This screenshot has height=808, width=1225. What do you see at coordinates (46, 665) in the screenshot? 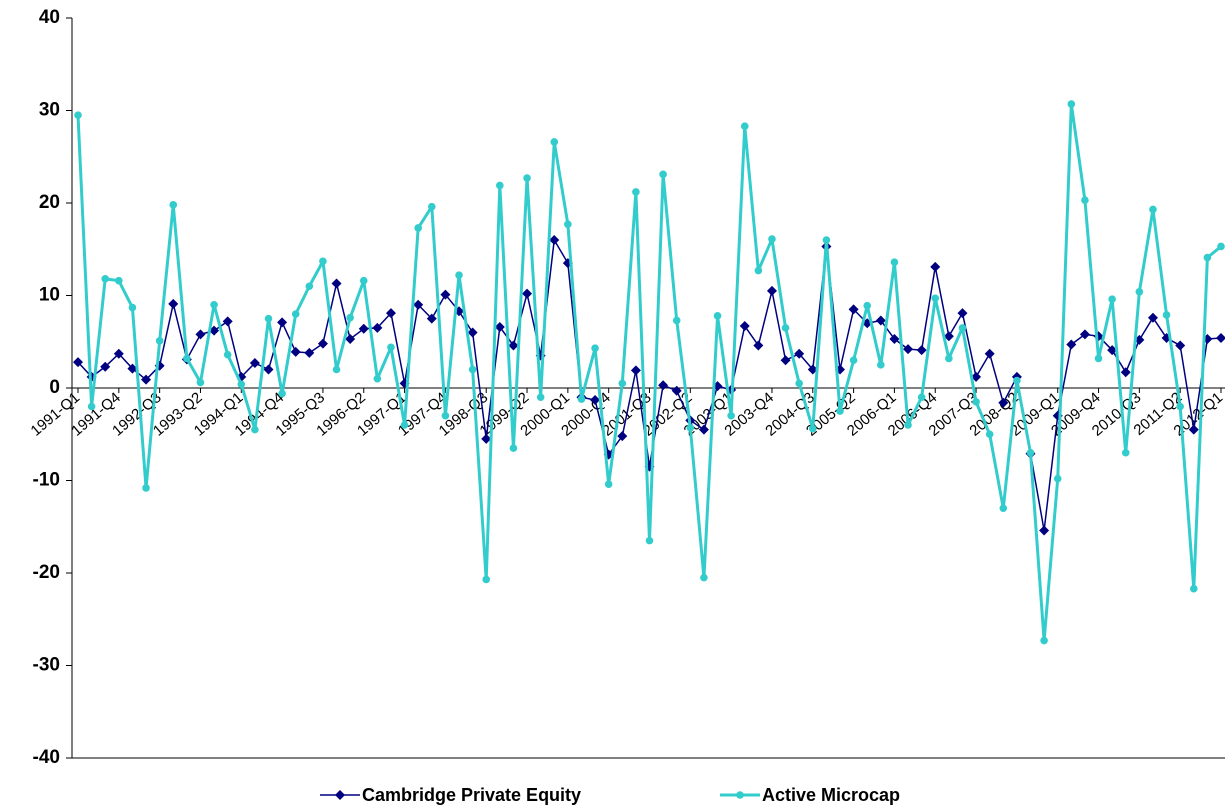
I see `y-tick-label: -30` at bounding box center [46, 665].